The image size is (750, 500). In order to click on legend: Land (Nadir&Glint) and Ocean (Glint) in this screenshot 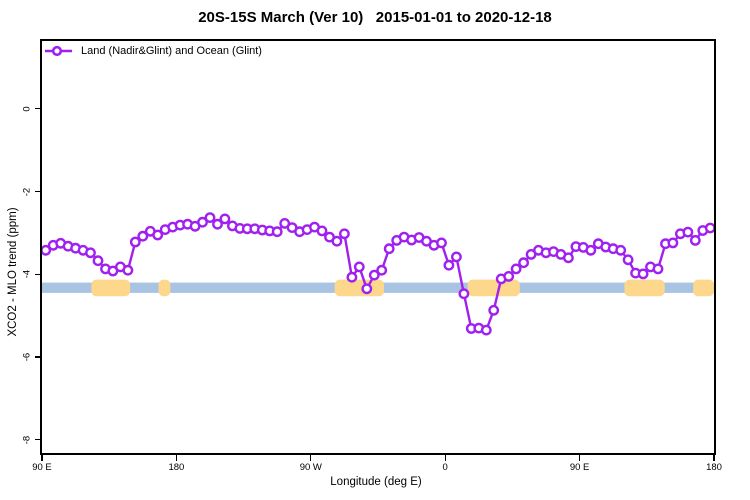, I will do `click(153, 51)`.